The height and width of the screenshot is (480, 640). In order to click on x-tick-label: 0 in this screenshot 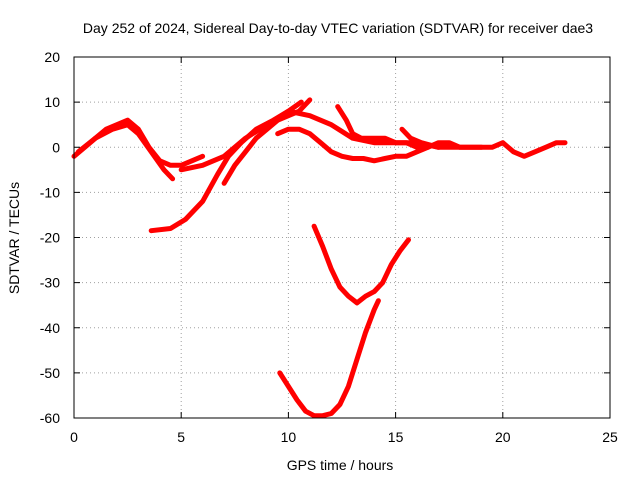, I will do `click(74, 437)`.